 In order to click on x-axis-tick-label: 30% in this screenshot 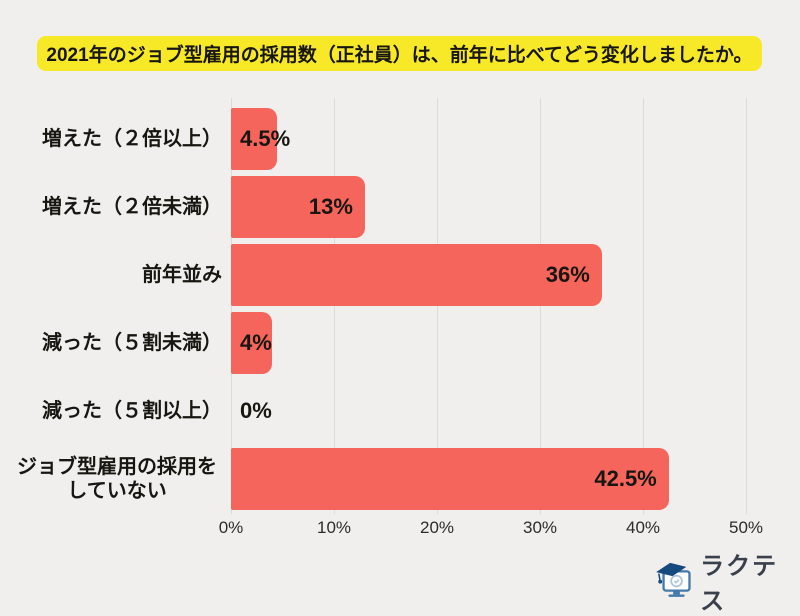, I will do `click(540, 527)`.